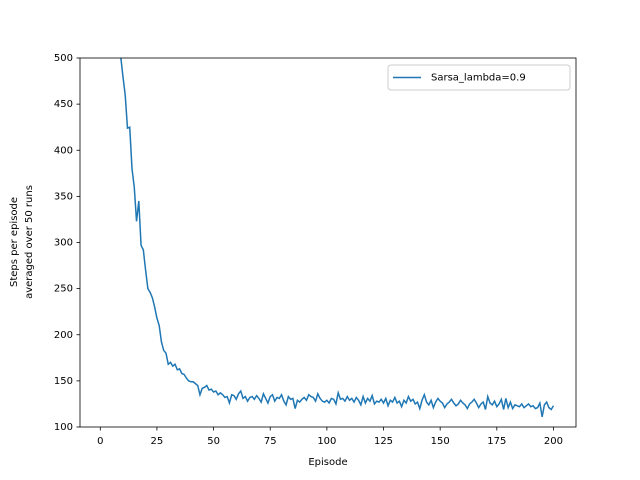 This screenshot has width=640, height=480. Describe the element at coordinates (63, 243) in the screenshot. I see `y-tick-label: 300` at that location.